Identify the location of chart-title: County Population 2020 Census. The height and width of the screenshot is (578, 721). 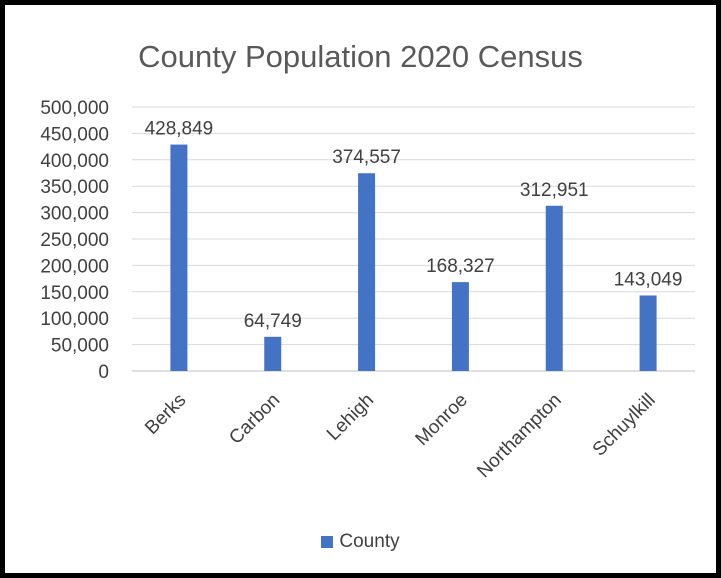
(360, 56).